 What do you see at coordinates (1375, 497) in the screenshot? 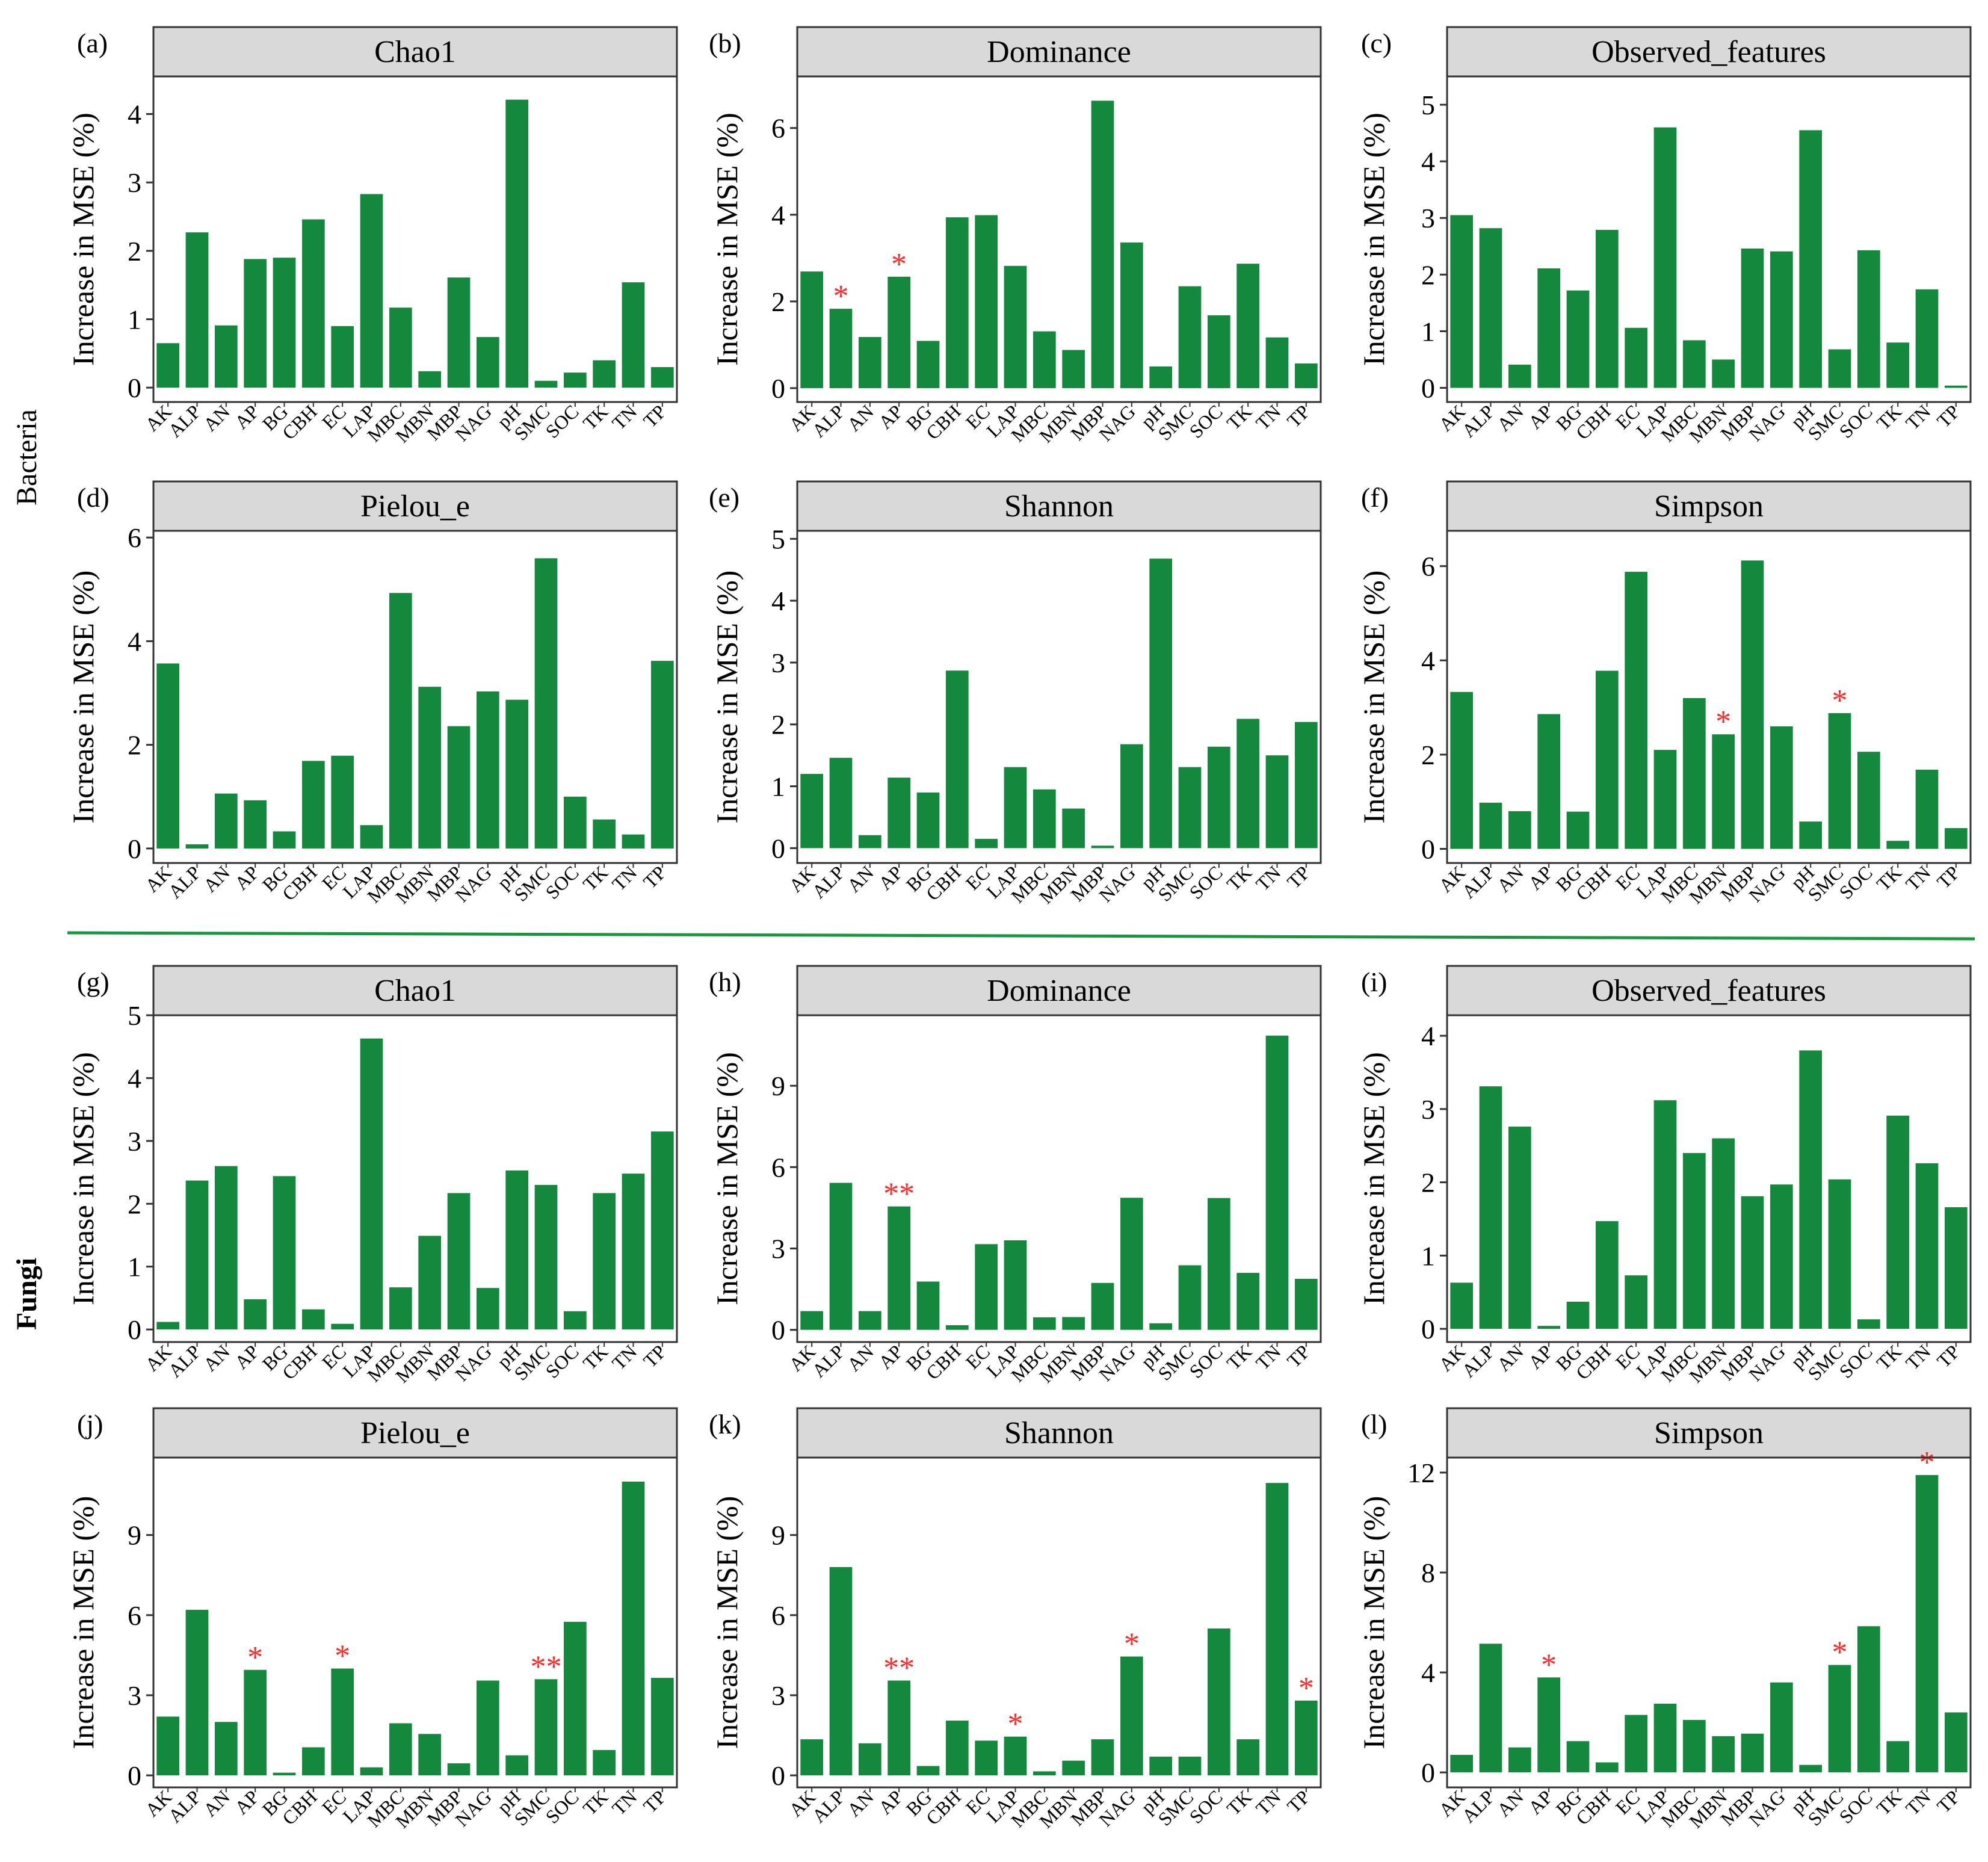
I see `panel-label: (f)` at bounding box center [1375, 497].